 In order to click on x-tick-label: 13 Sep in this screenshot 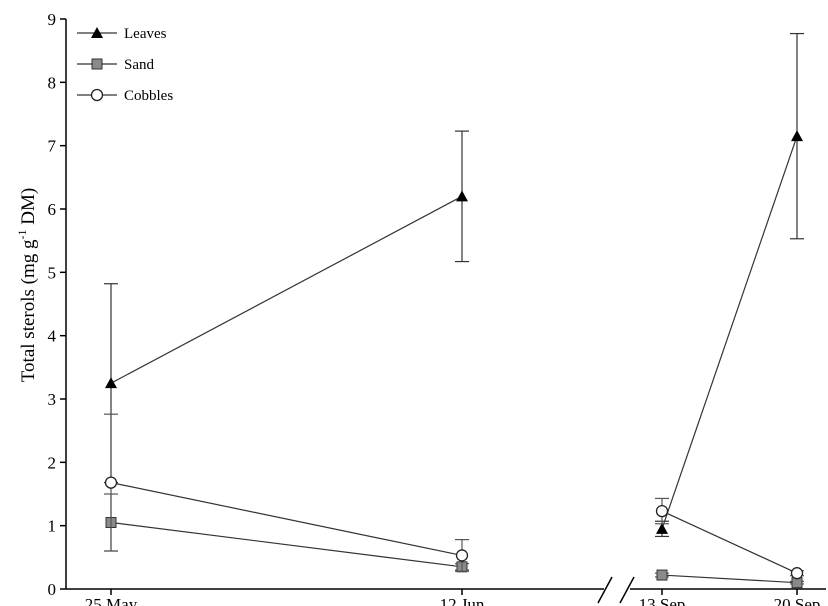, I will do `click(662, 600)`.